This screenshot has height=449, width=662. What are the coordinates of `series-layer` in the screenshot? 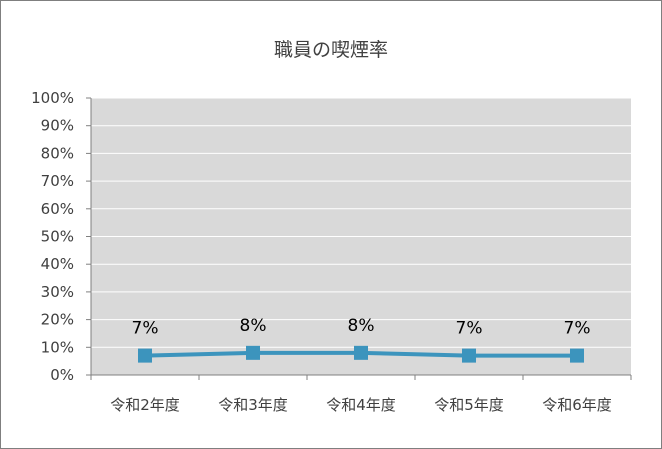 It's located at (361, 354).